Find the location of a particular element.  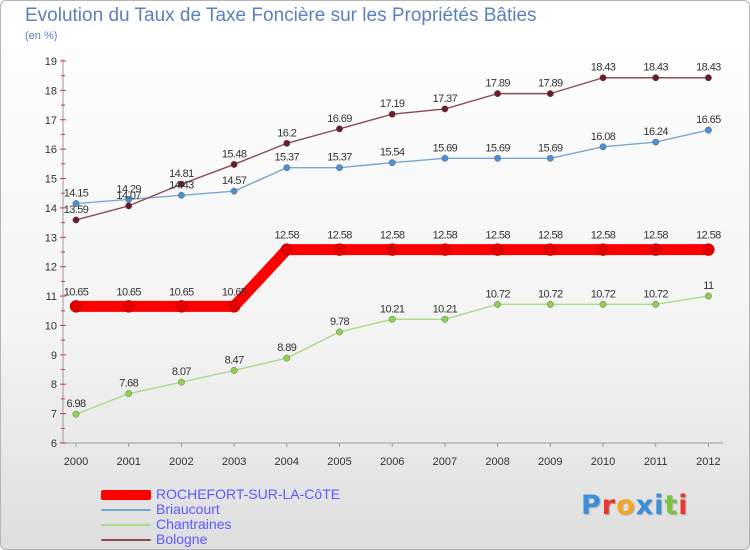

data-label: 14.15 is located at coordinates (76, 194).